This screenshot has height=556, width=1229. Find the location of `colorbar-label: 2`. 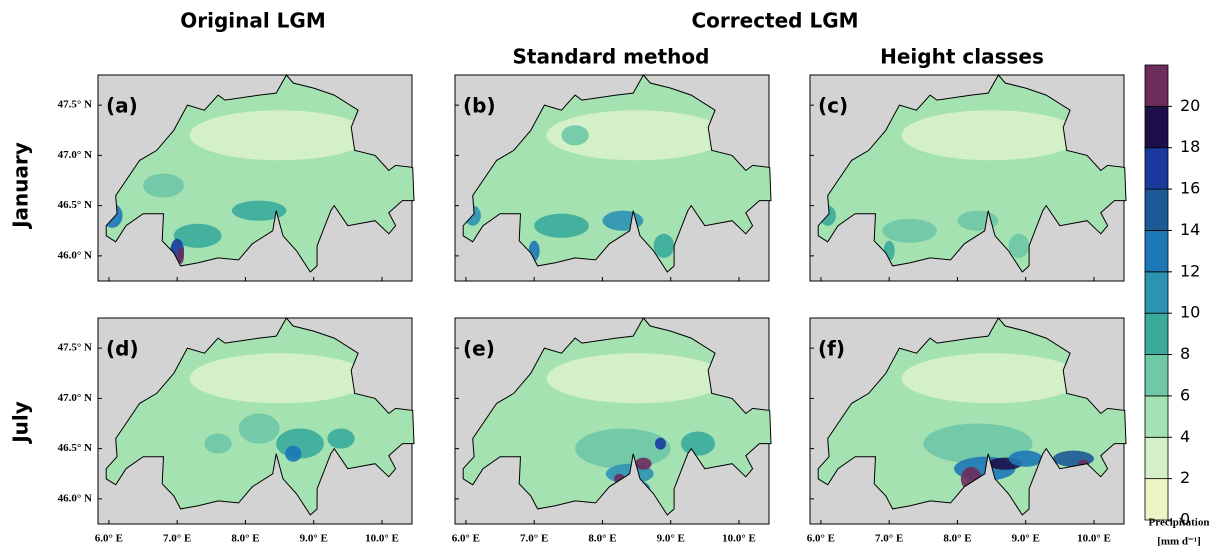

colorbar-label: 2 is located at coordinates (1185, 477).